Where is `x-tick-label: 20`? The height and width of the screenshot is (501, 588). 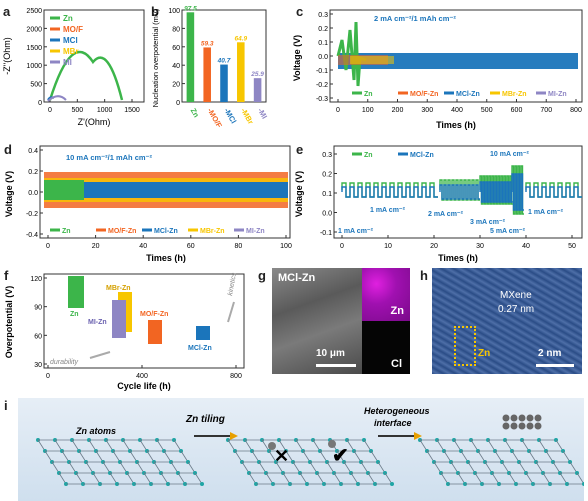 x-tick-label: 20 is located at coordinates (96, 246).